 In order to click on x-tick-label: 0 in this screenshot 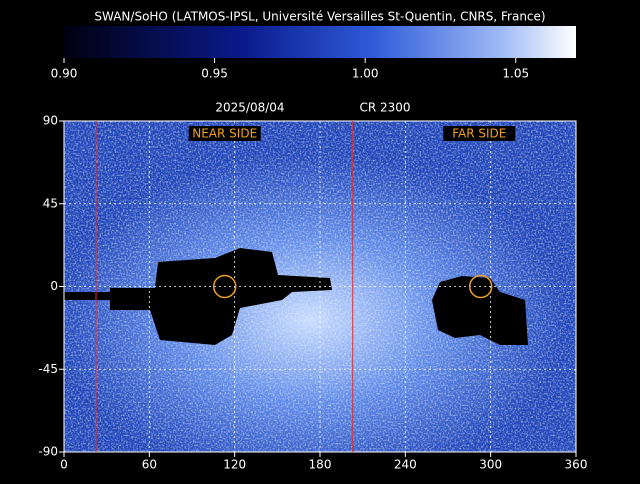, I will do `click(64, 465)`.